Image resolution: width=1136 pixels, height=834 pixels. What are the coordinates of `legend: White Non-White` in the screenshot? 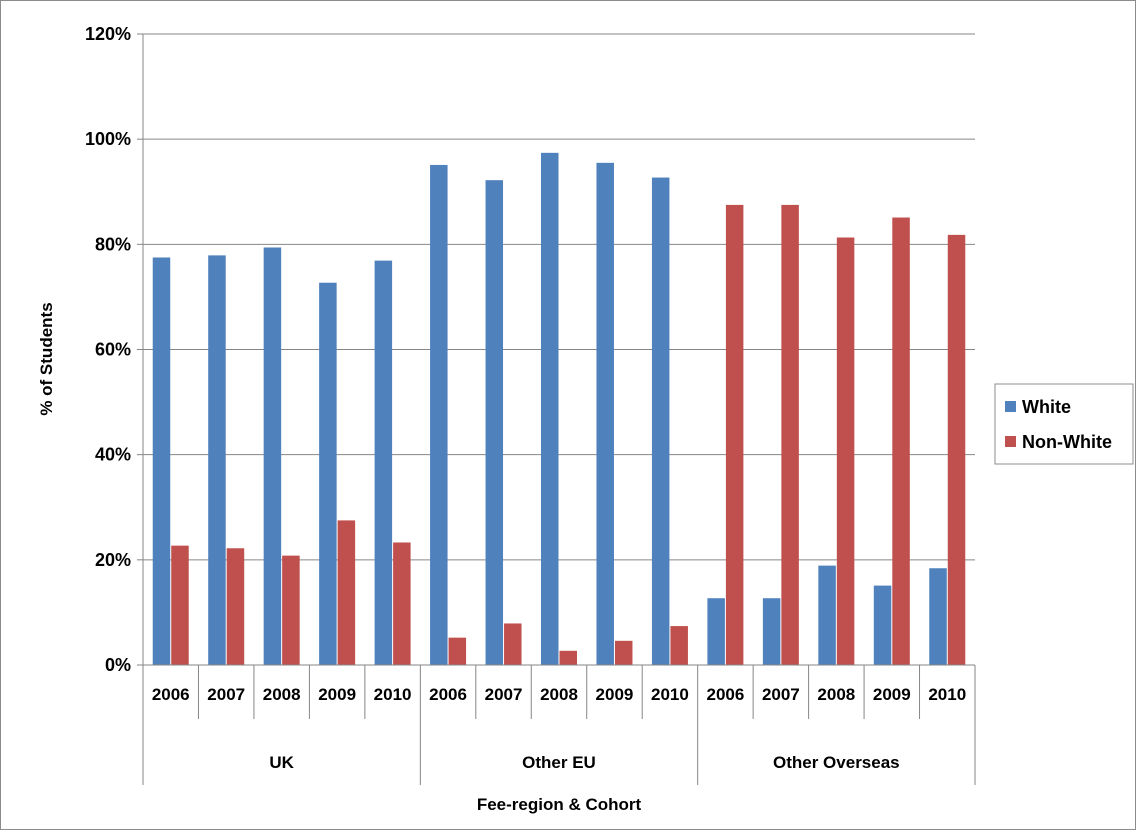 It's located at (1064, 424).